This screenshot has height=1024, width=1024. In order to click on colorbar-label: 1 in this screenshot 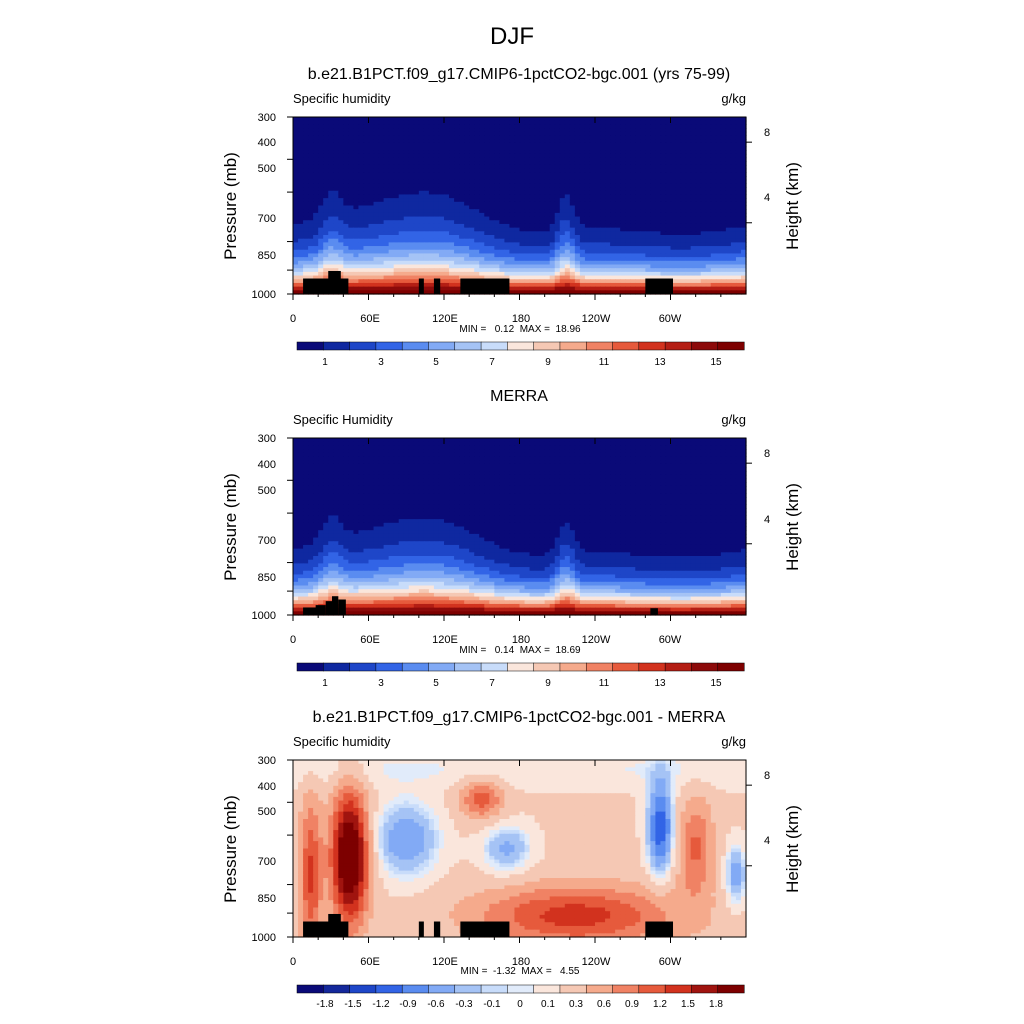, I will do `click(325, 362)`.